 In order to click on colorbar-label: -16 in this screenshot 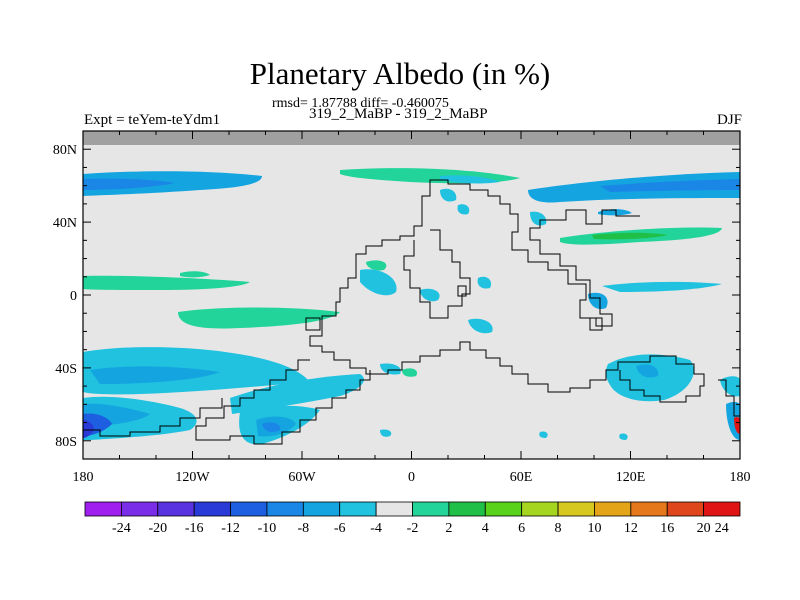, I will do `click(194, 528)`.